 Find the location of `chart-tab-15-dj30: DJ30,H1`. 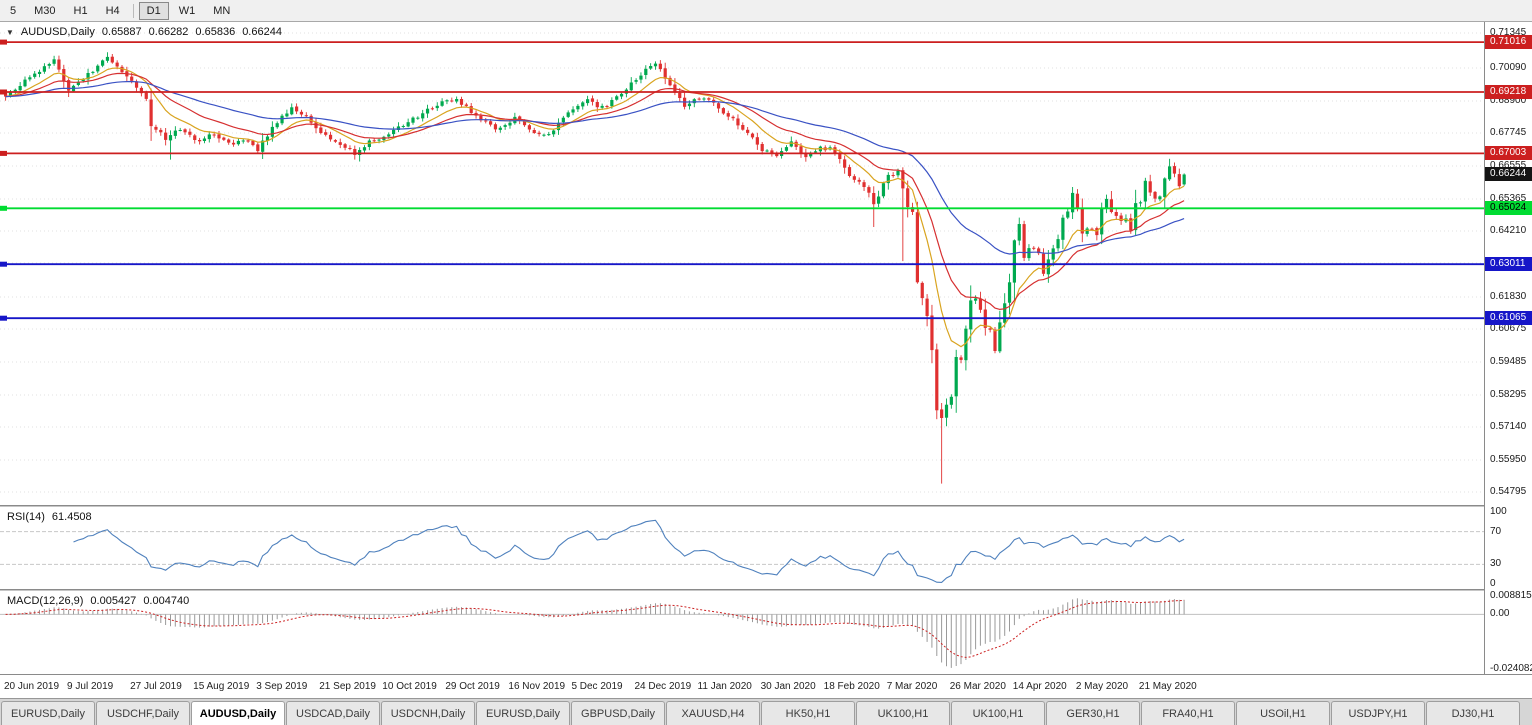

chart-tab-15-dj30: DJ30,H1 is located at coordinates (1473, 713).